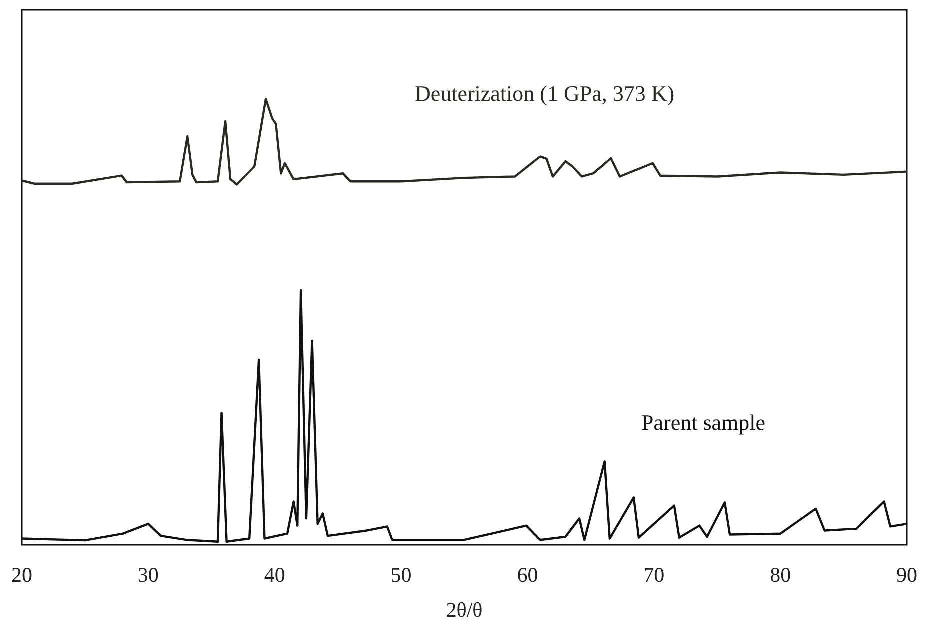 The image size is (926, 631). I want to click on text: Parent sample, so click(704, 422).